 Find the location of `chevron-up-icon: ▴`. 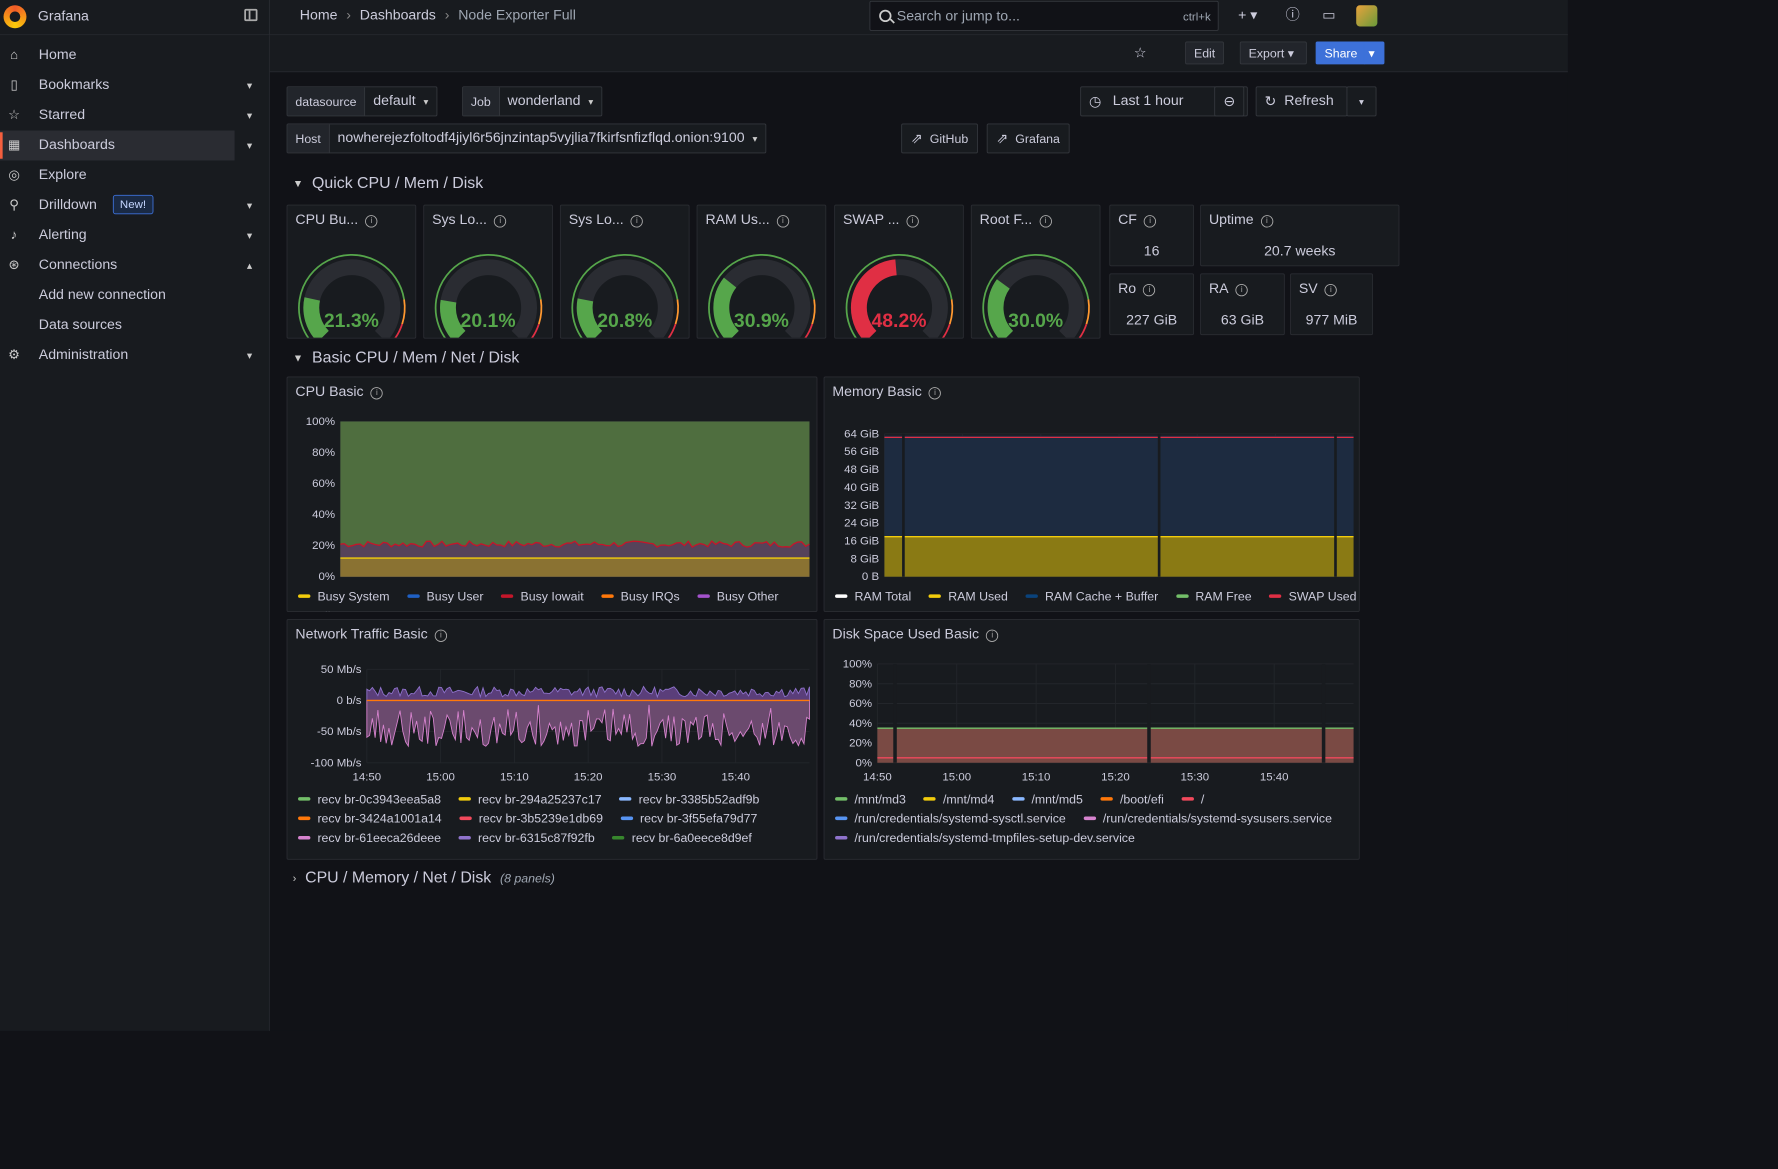

chevron-up-icon: ▴ is located at coordinates (249, 265).